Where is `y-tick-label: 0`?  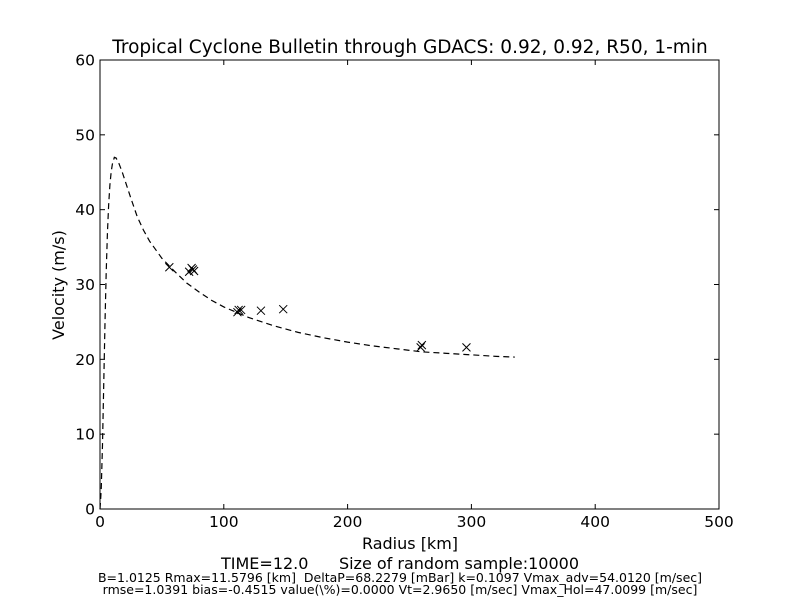 y-tick-label: 0 is located at coordinates (90, 510).